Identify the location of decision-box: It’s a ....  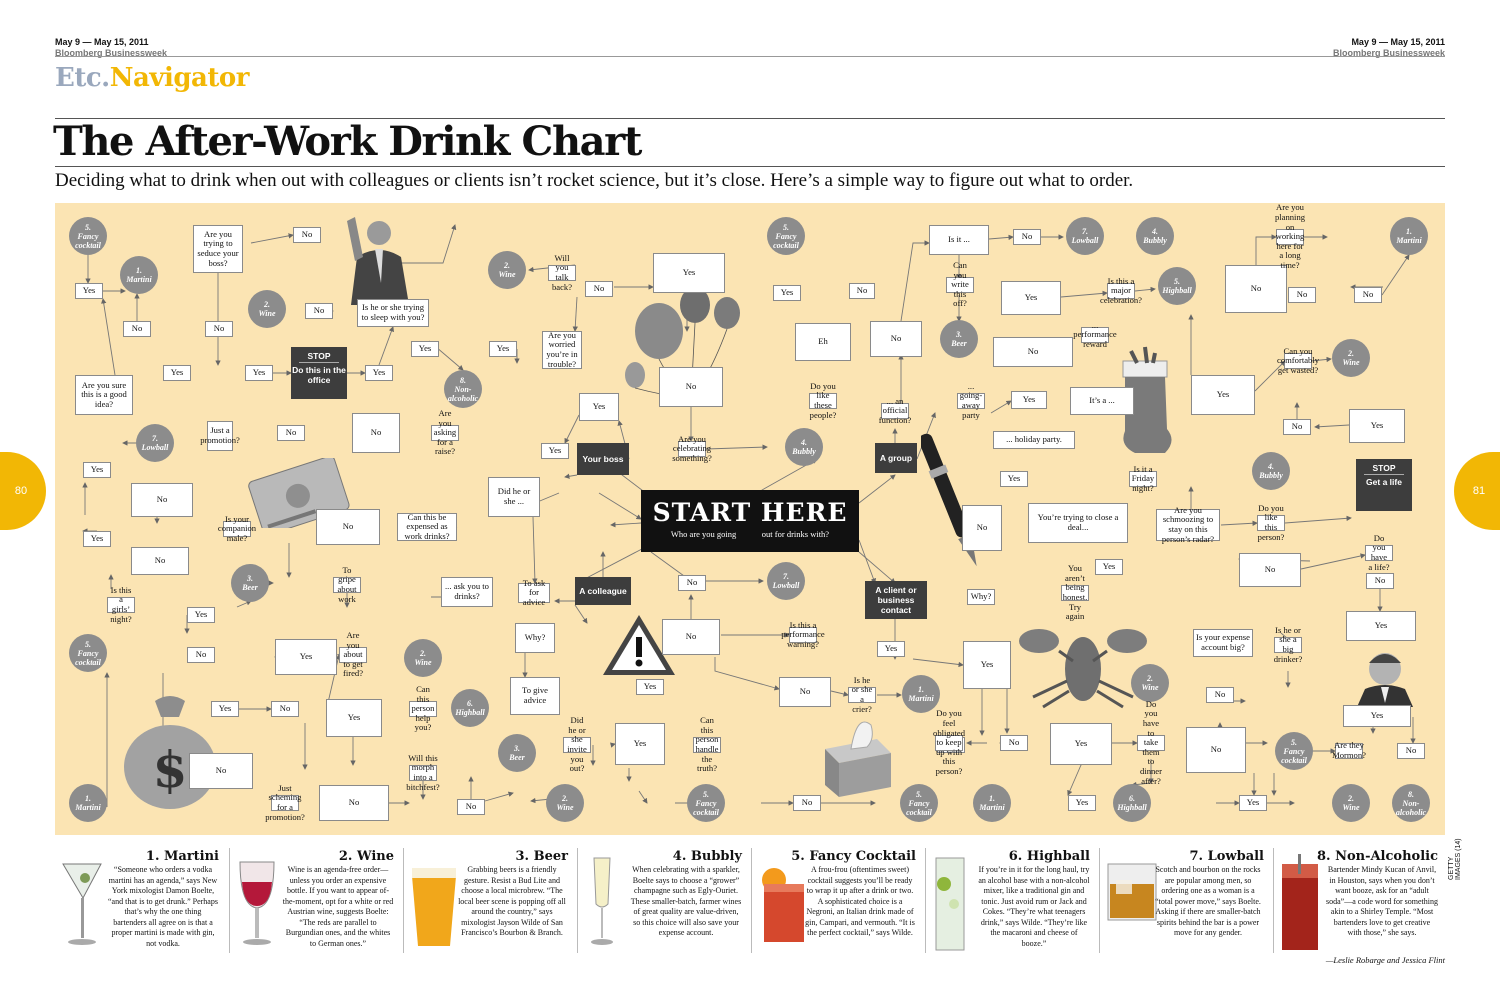
(1102, 401).